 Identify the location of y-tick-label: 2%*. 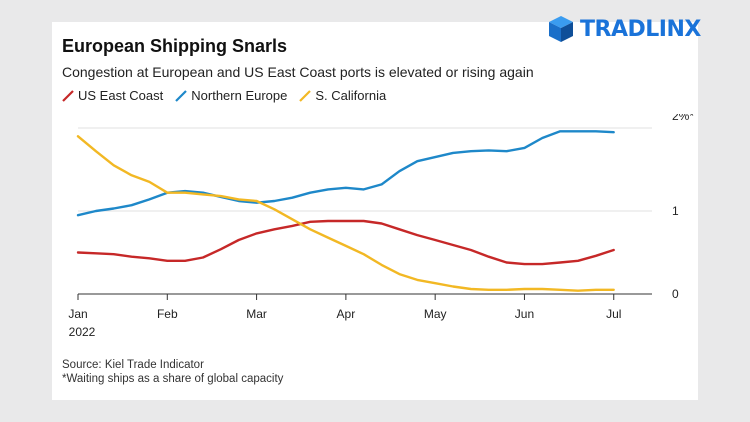
(683, 118).